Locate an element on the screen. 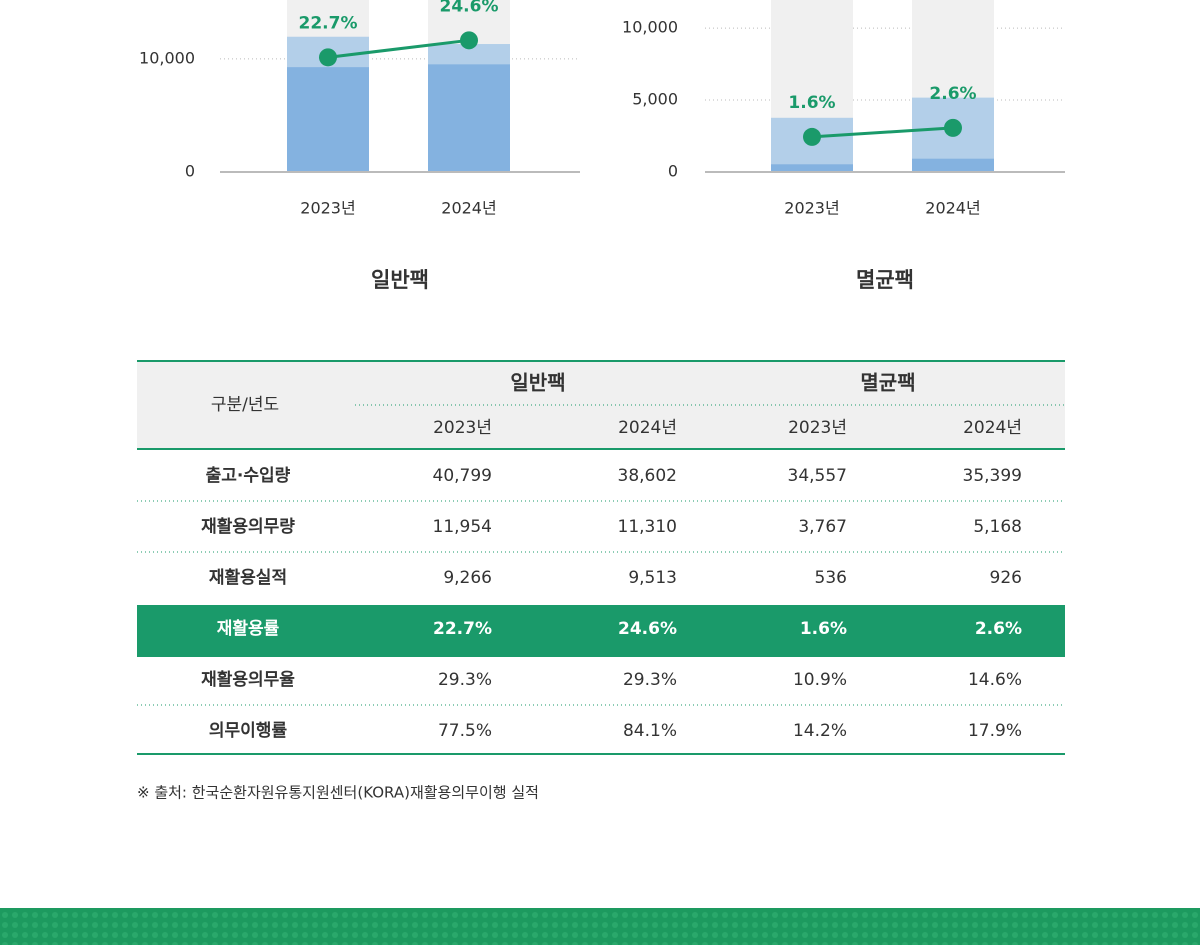 This screenshot has width=1200, height=945. group-header: 일반팩 is located at coordinates (537, 383).